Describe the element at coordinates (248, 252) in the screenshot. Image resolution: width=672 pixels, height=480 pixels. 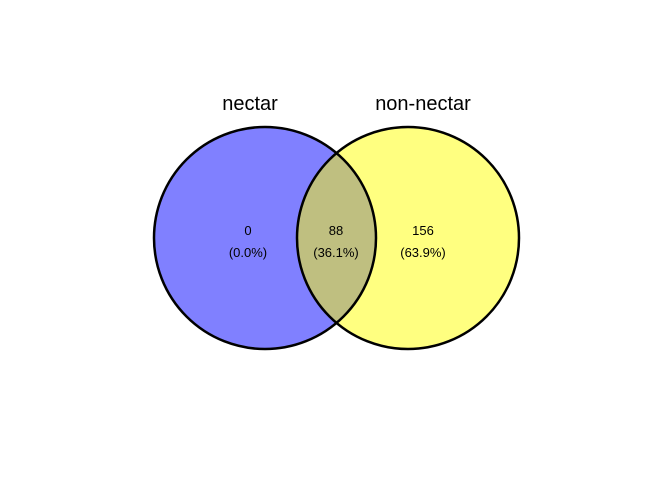
I see `nectar-only-percent: (0.0%)` at that location.